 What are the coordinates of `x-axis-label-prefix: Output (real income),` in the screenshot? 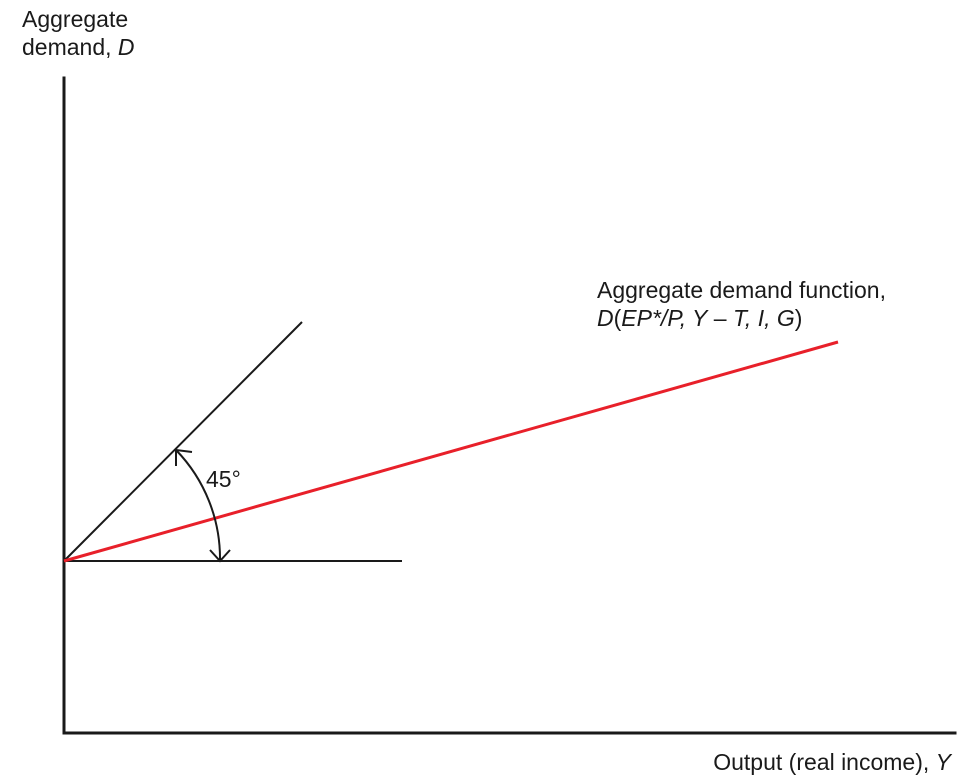 It's located at (824, 762).